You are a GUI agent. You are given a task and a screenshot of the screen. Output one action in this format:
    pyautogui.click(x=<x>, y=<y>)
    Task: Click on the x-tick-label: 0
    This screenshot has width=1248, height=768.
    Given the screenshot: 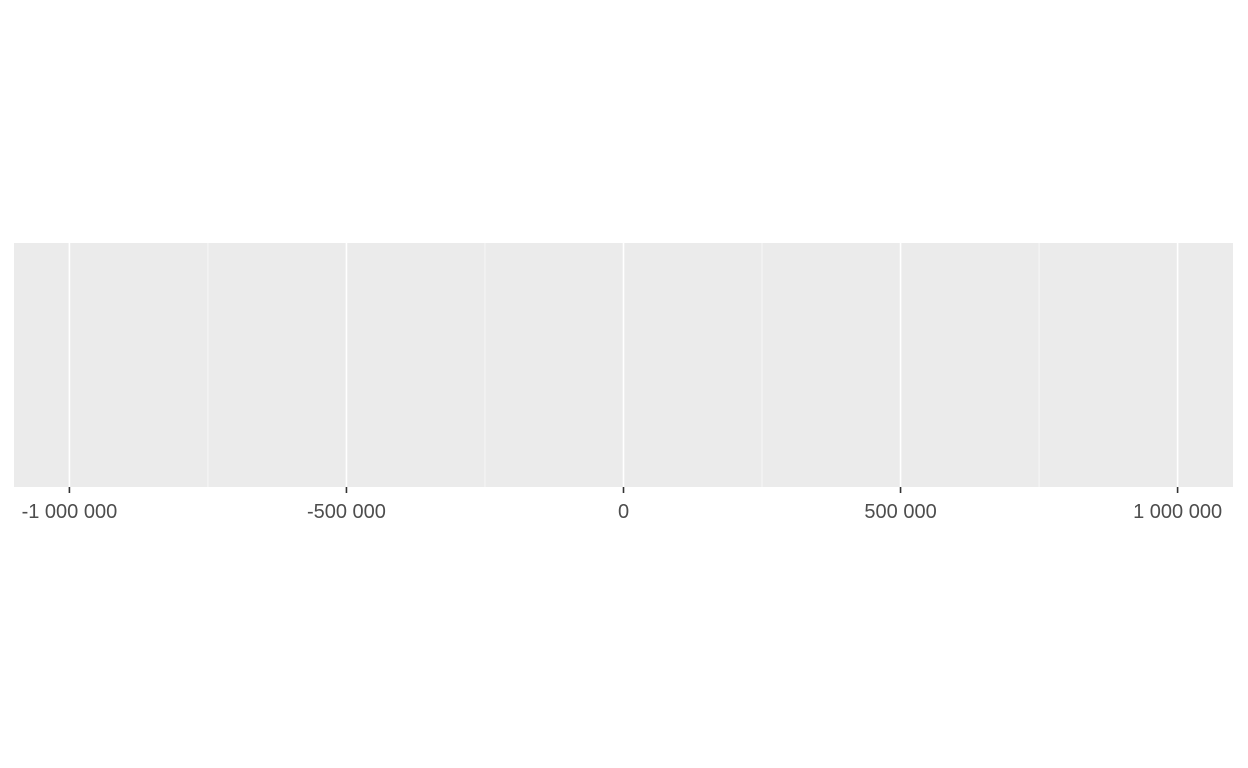 What is the action you would take?
    pyautogui.click(x=623, y=512)
    